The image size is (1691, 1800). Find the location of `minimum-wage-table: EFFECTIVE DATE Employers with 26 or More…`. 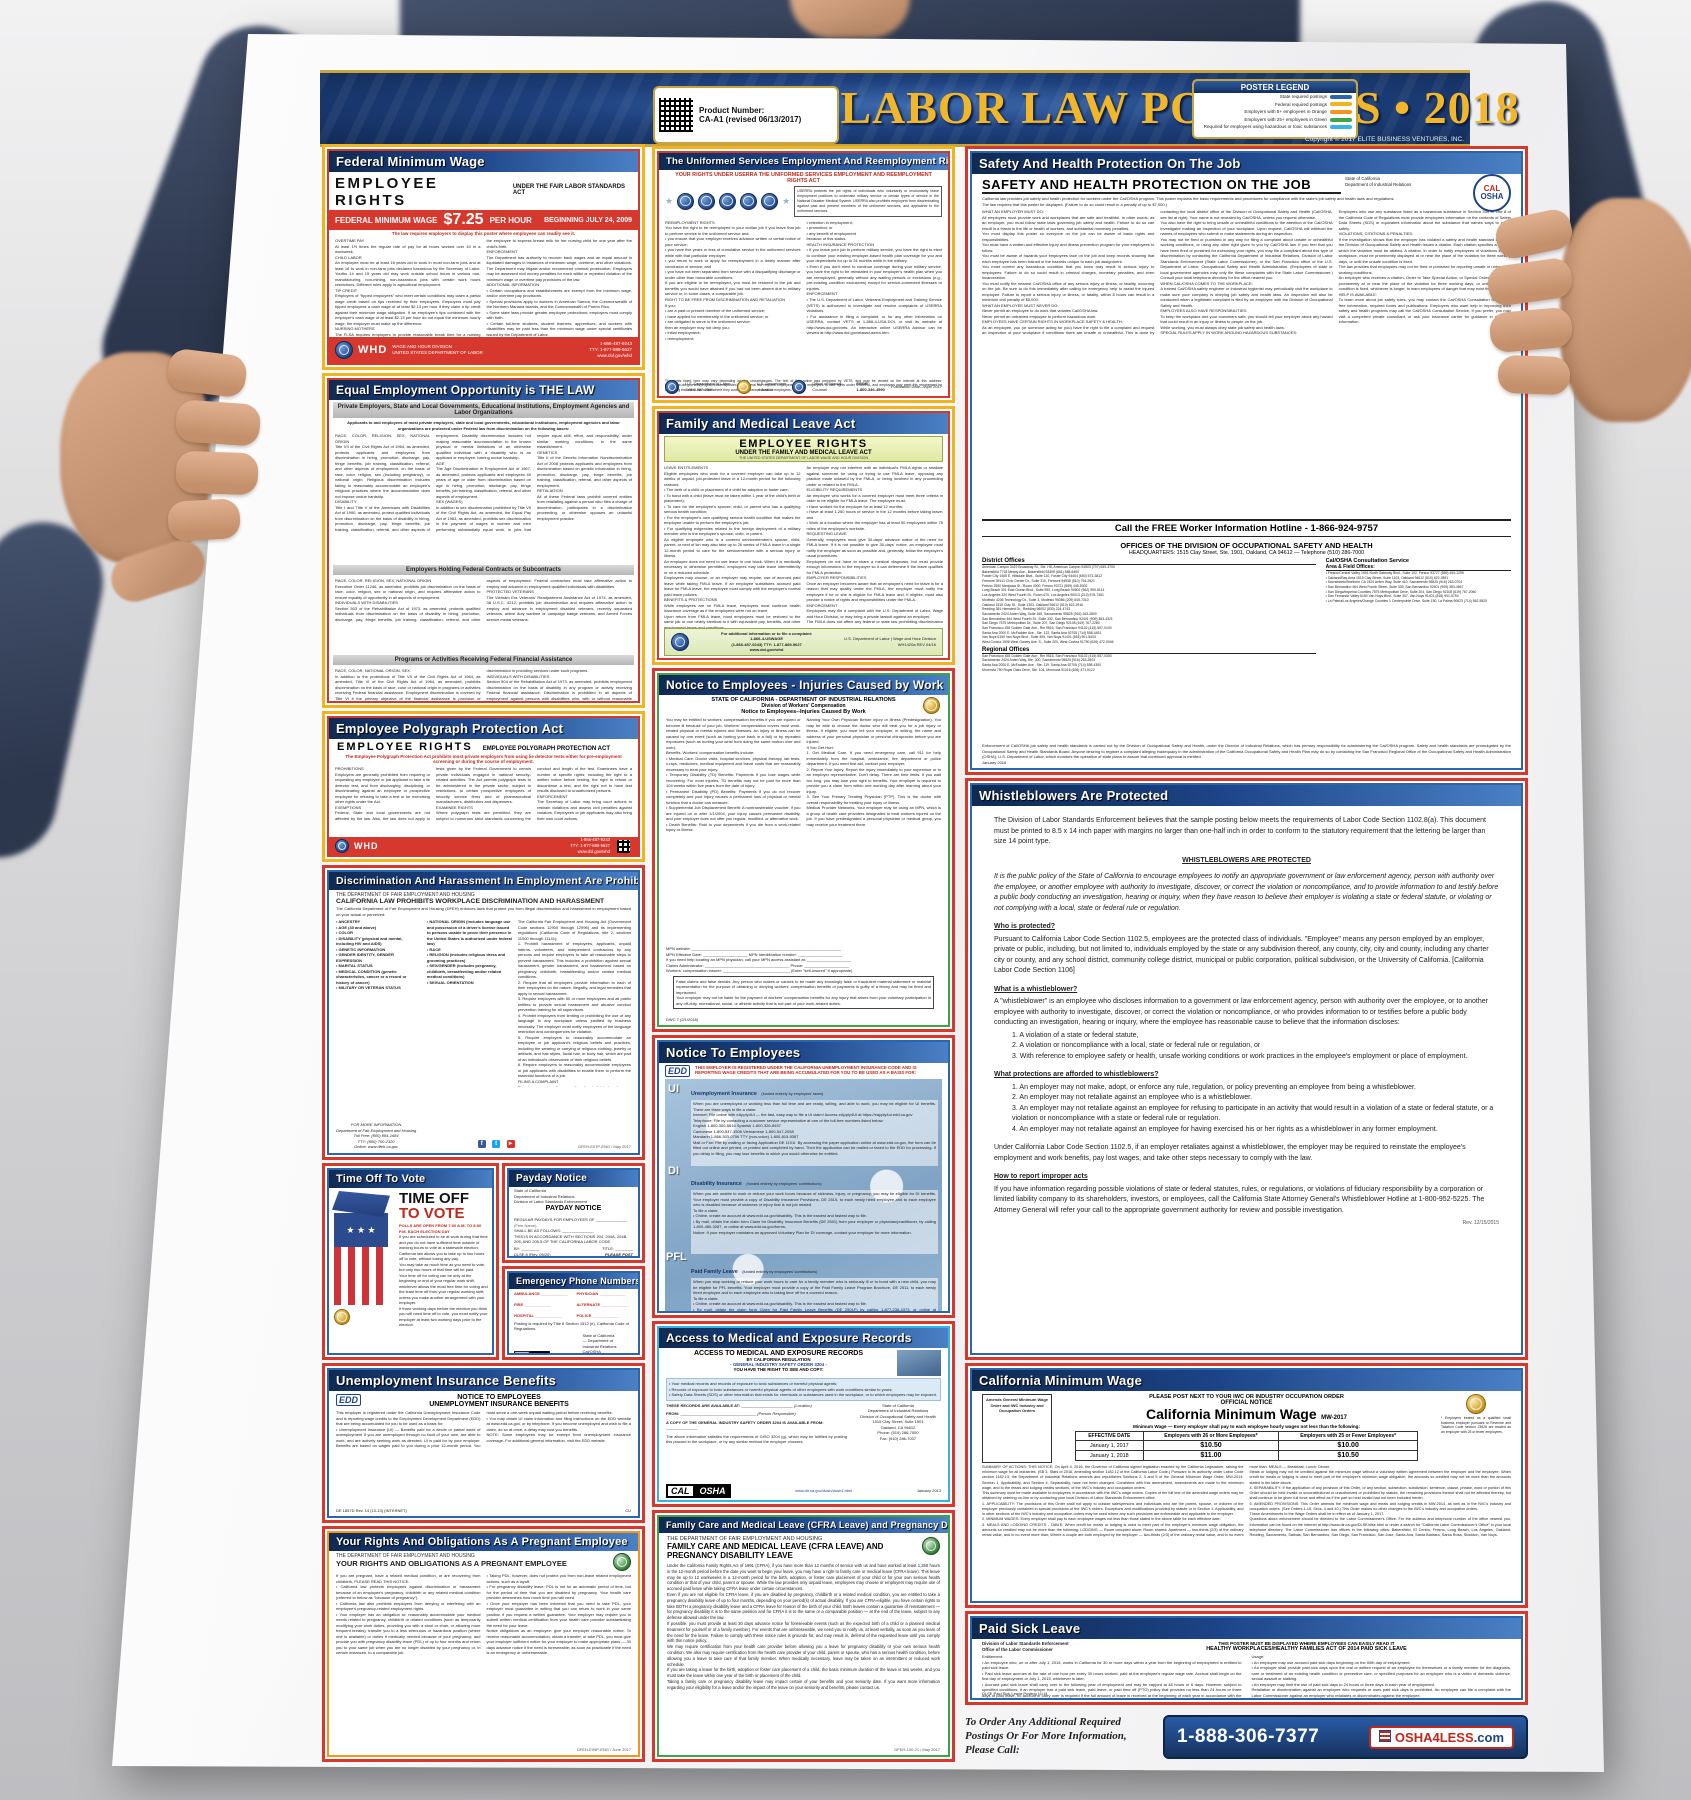

minimum-wage-table: EFFECTIVE DATE Employers with 26 or More… is located at coordinates (1246, 1446).